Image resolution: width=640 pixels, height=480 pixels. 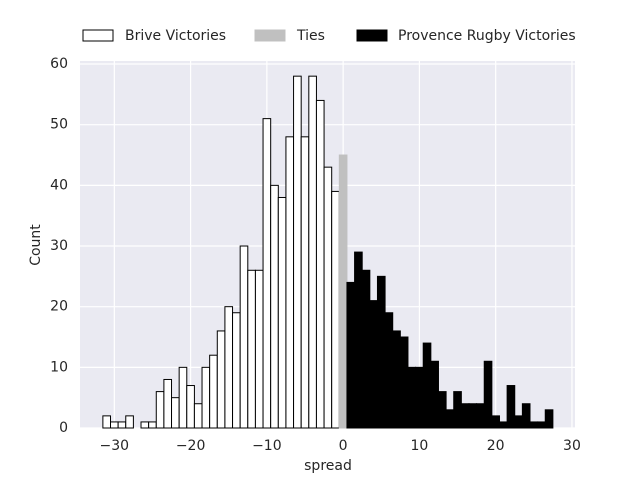 I want to click on x-tick-label: 10, so click(x=419, y=446).